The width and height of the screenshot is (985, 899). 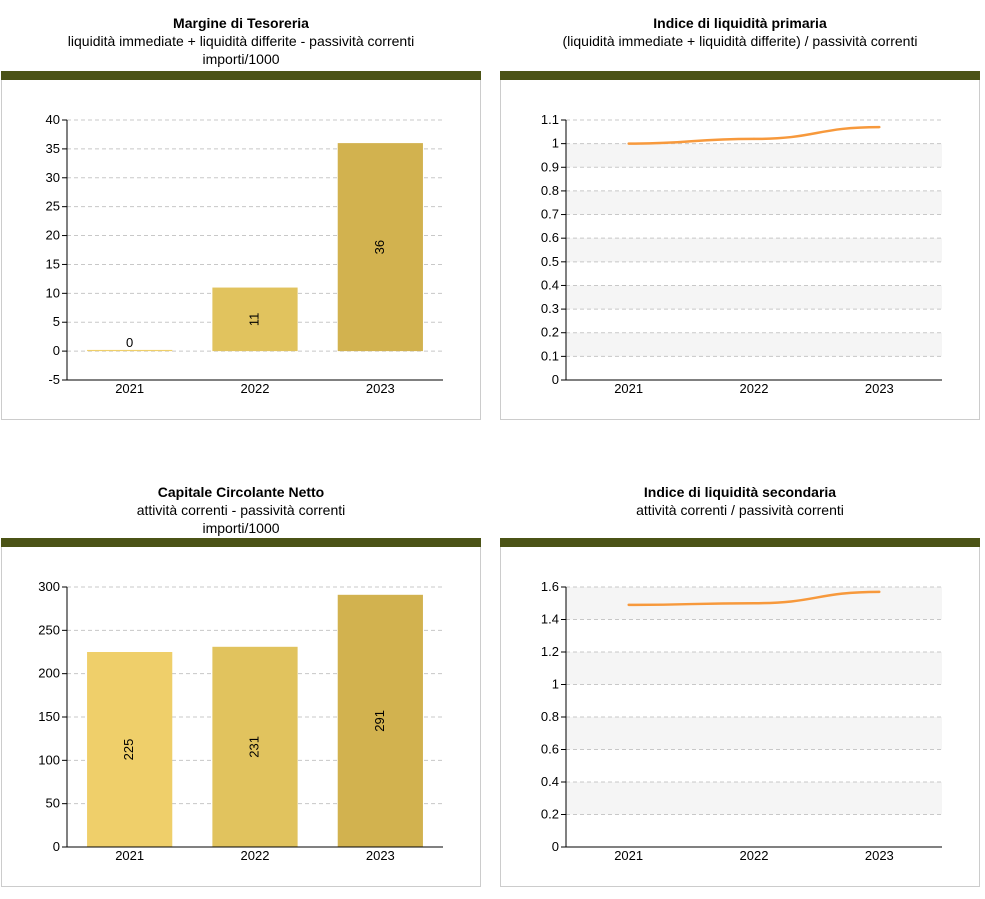 What do you see at coordinates (244, 254) in the screenshot?
I see `chart-svg: -5 0 5 10 15 20 25 30 35 40 0 11 36 2021 2022 2023` at bounding box center [244, 254].